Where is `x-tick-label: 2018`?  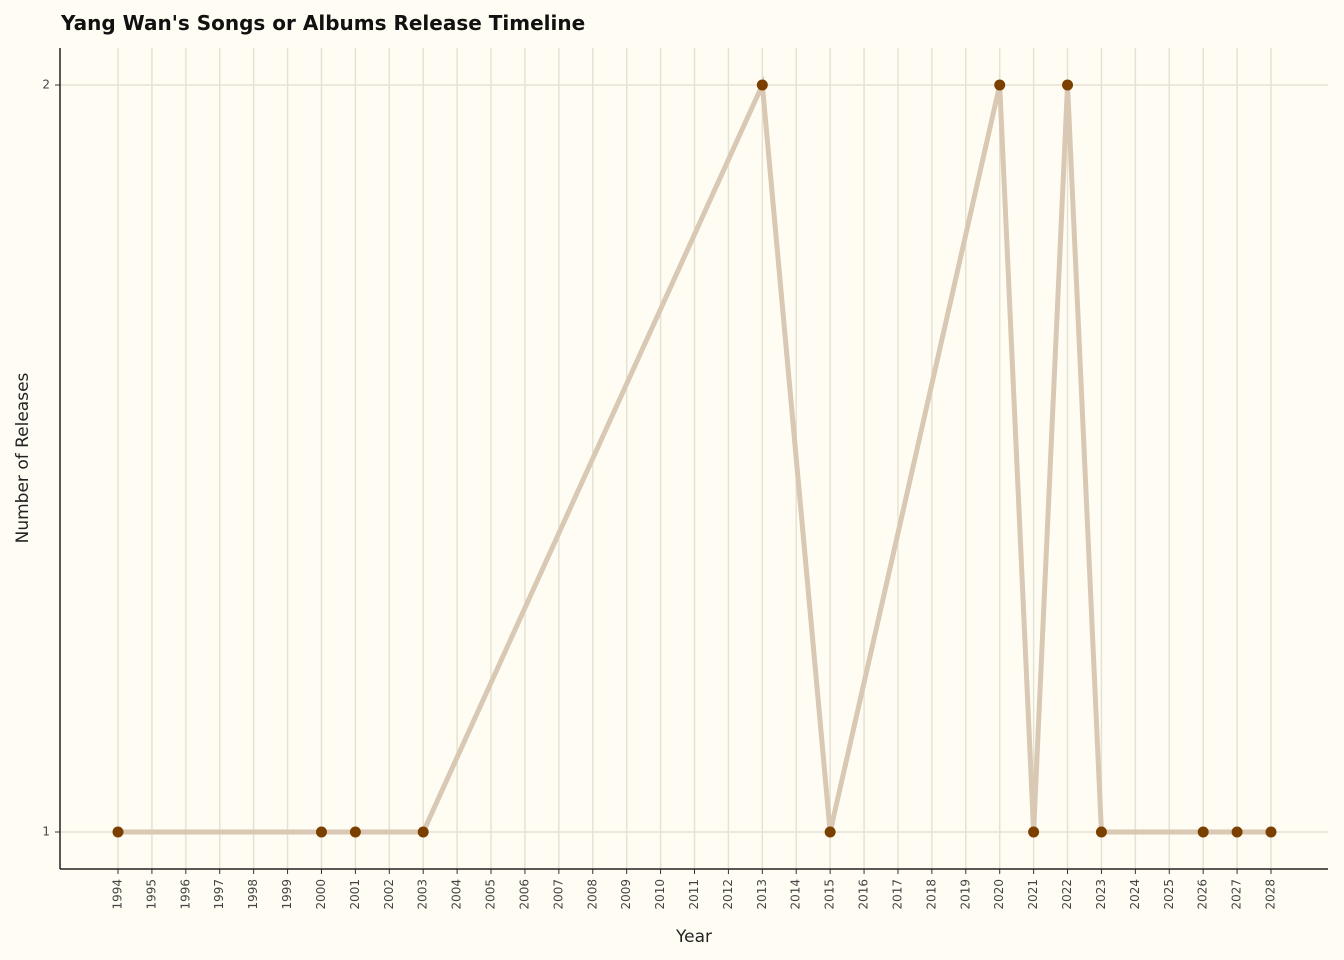
x-tick-label: 2018 is located at coordinates (931, 894).